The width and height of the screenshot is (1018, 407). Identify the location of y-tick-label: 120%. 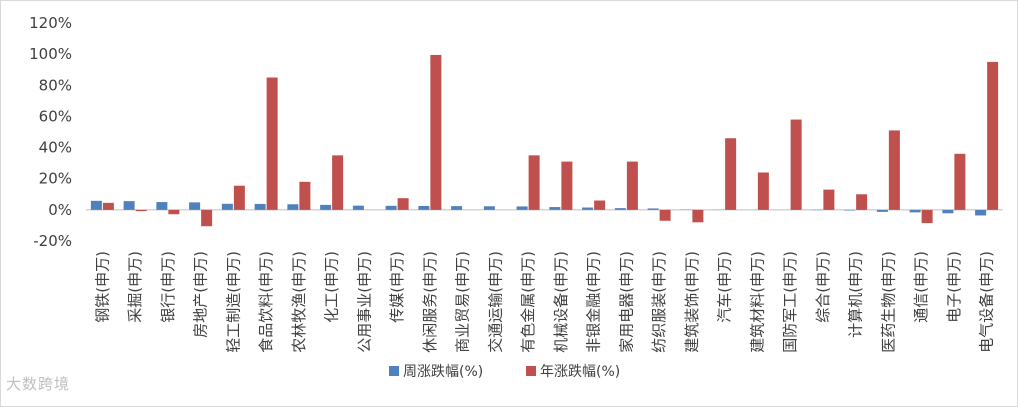
(50, 23).